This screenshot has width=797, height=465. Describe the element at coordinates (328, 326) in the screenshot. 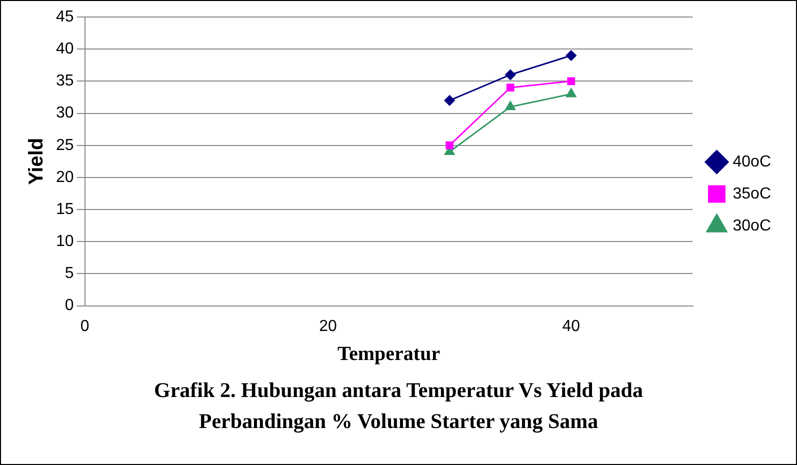

I see `x-tick-label: 20` at that location.